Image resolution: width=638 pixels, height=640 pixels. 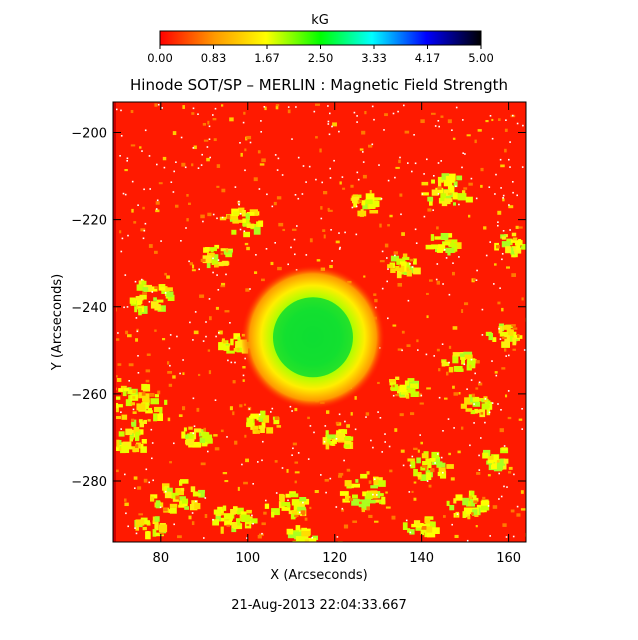 What do you see at coordinates (374, 58) in the screenshot?
I see `colorbar-tick-label: 3.33` at bounding box center [374, 58].